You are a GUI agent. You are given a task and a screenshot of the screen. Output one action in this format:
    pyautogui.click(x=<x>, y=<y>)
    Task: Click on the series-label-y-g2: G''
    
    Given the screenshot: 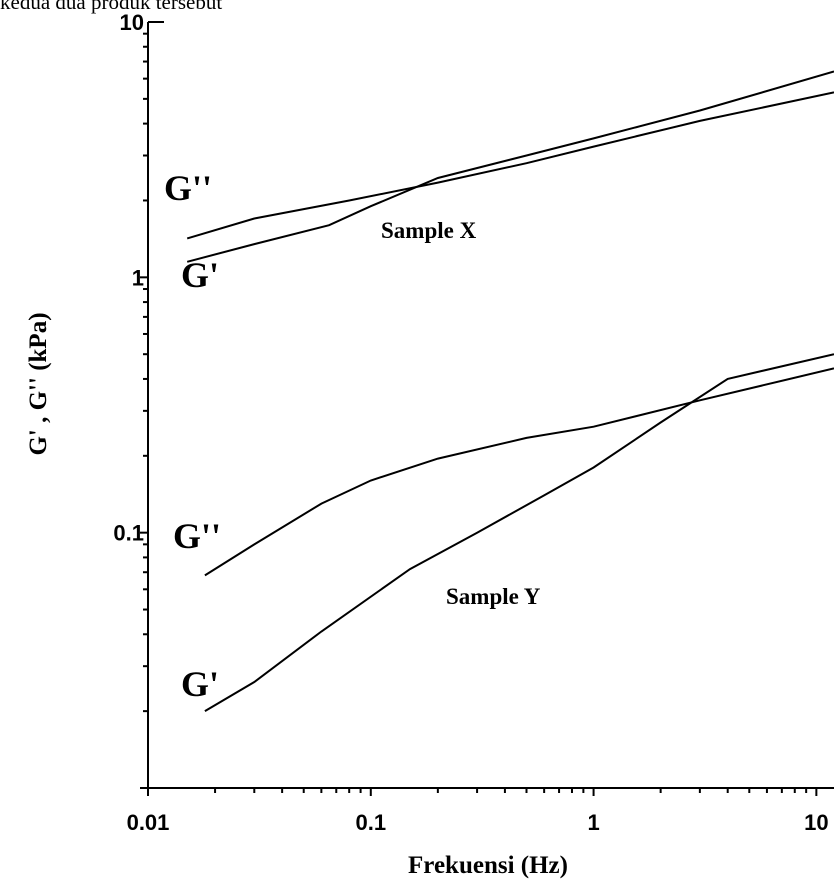 What is the action you would take?
    pyautogui.click(x=197, y=536)
    